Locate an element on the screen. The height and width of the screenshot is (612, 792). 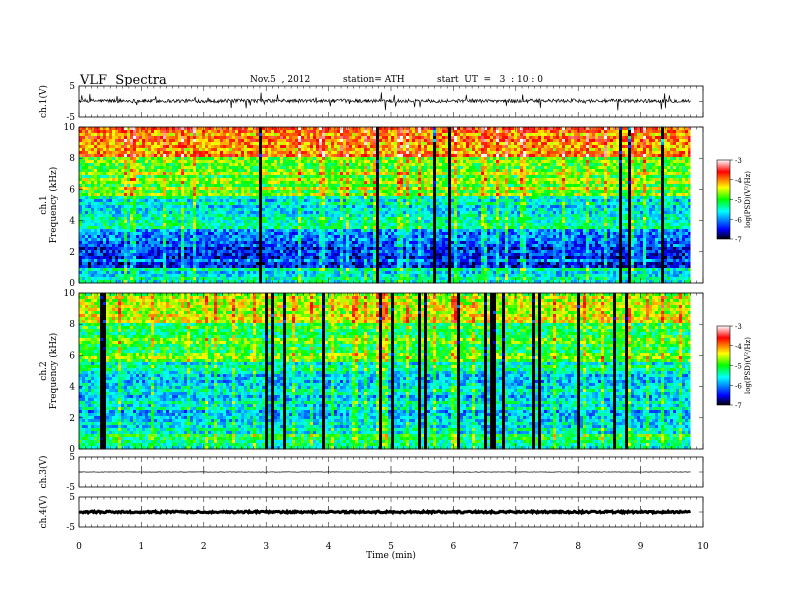
x-axis-label: Time (min) is located at coordinates (391, 555).